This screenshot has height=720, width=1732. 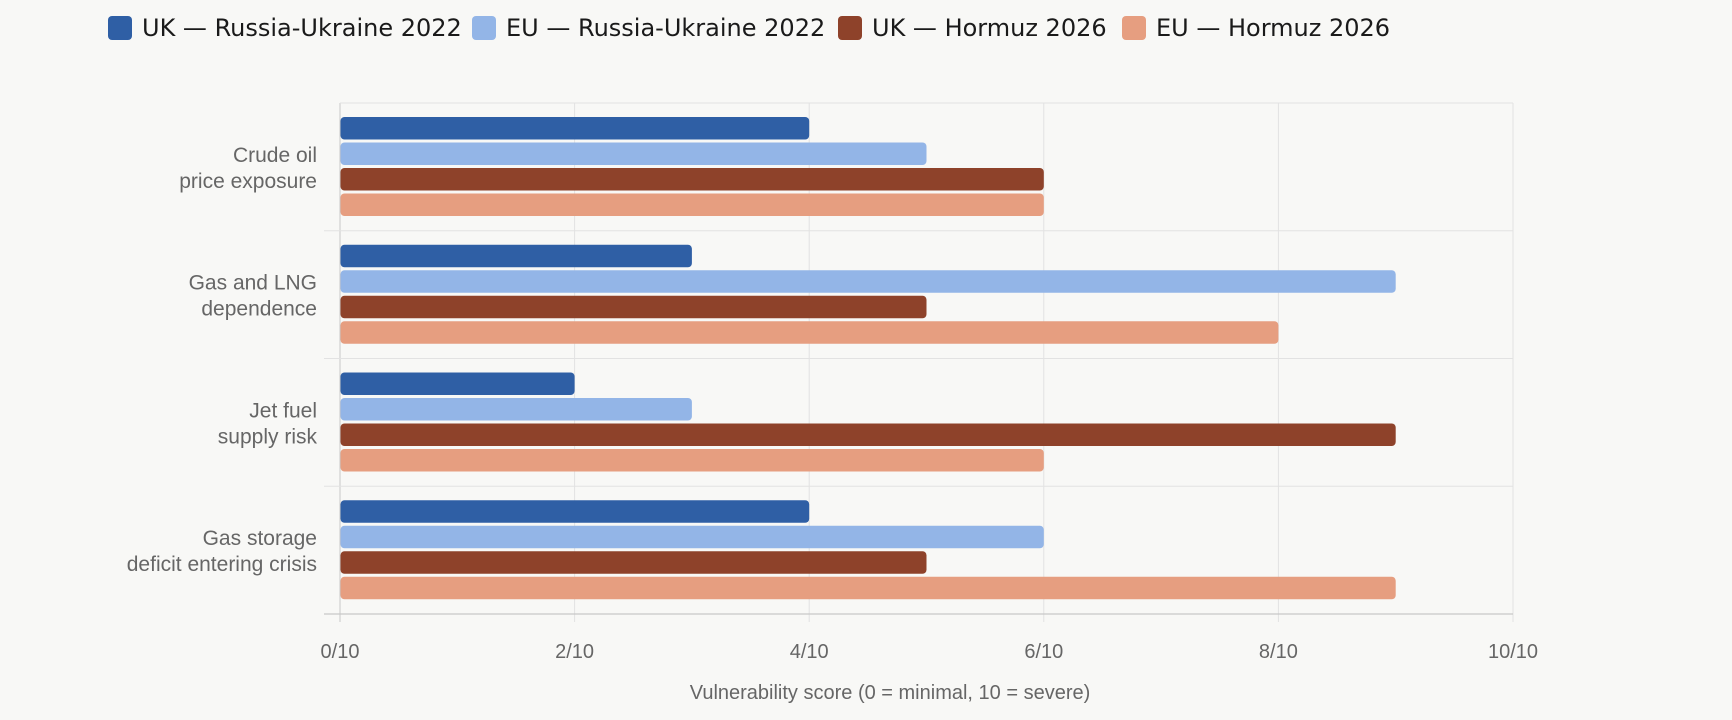 I want to click on x-axis-ticks: 0/10 2/10 4/10 6/10 8/10 10/10, so click(x=930, y=652).